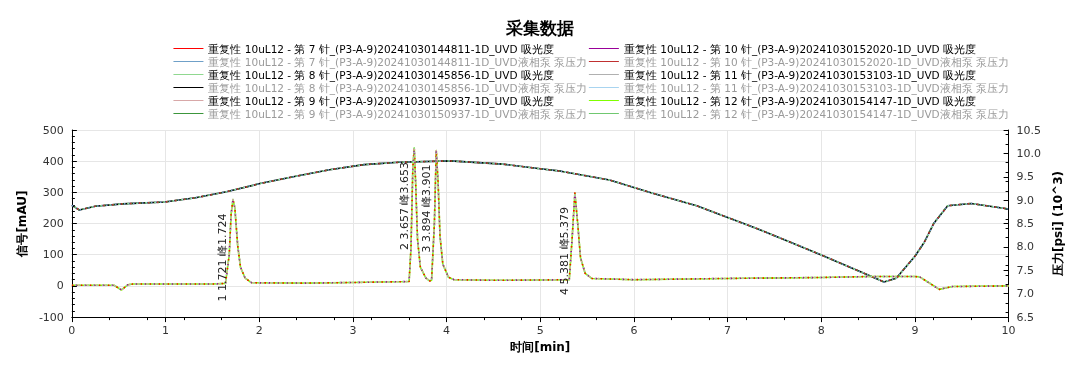 The width and height of the screenshot is (1080, 366). I want to click on x-tick-label: 10, so click(1008, 331).